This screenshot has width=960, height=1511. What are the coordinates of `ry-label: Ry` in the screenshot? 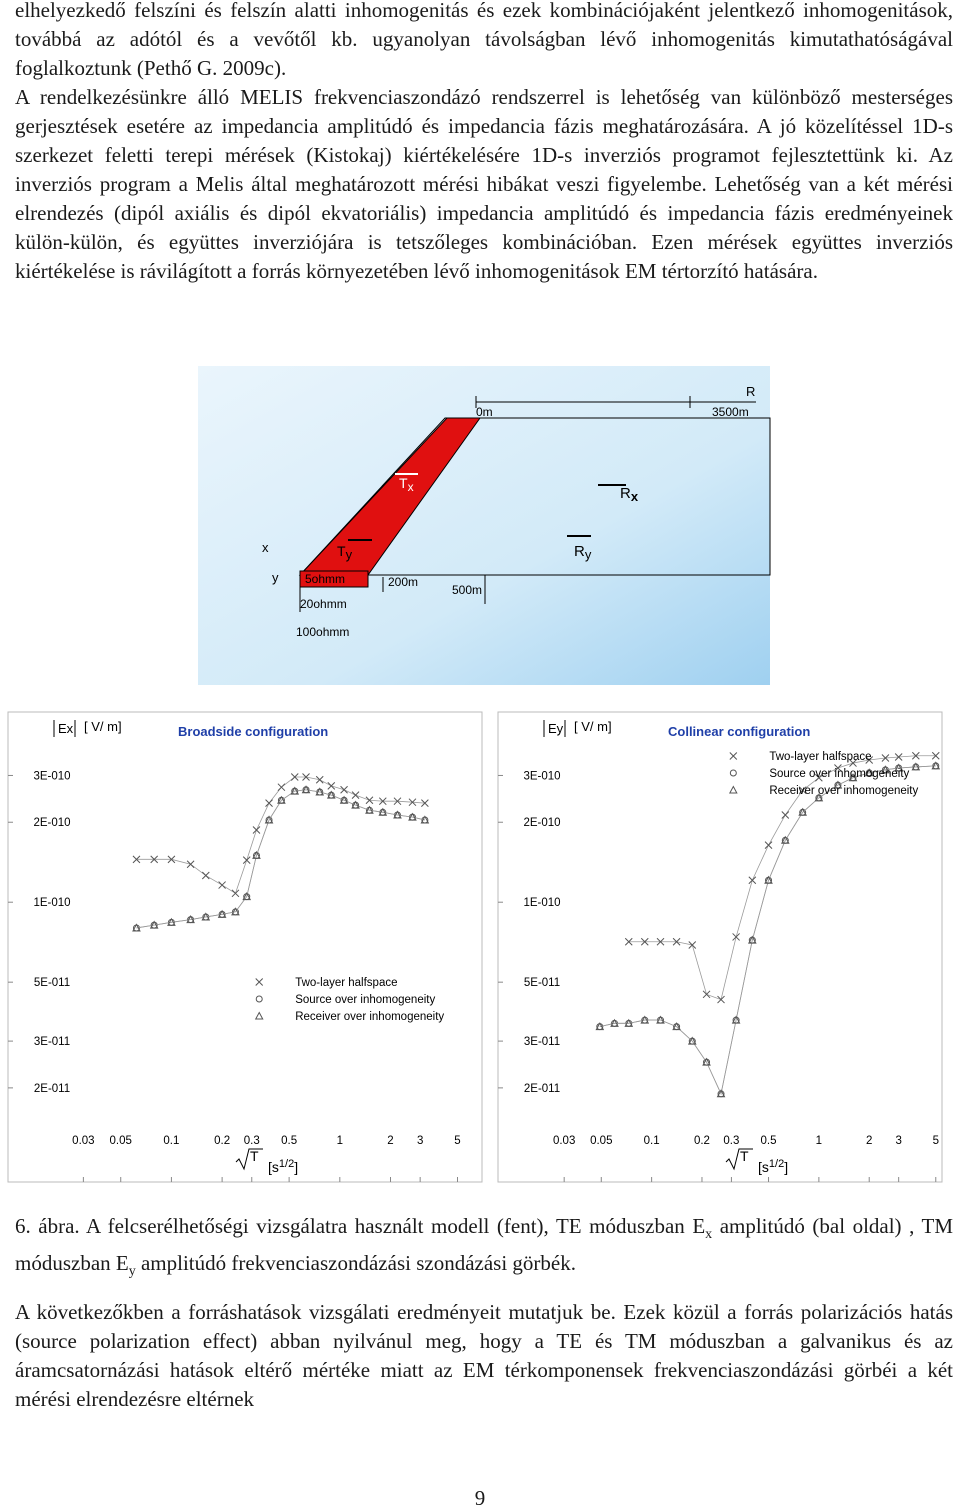 It's located at (583, 552).